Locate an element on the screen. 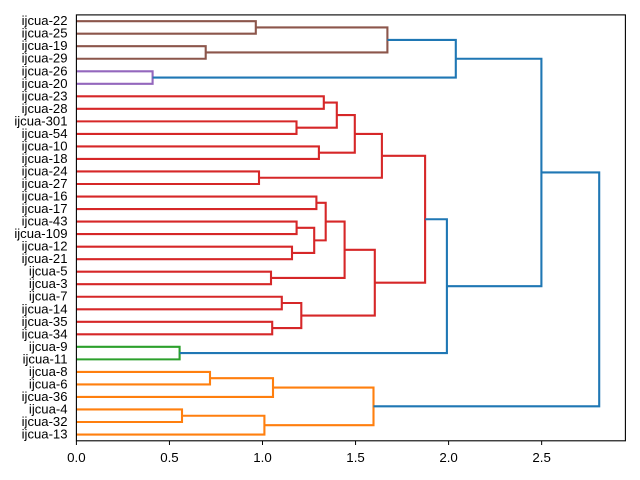  svg-text: ijcua-32 is located at coordinates (45, 421).